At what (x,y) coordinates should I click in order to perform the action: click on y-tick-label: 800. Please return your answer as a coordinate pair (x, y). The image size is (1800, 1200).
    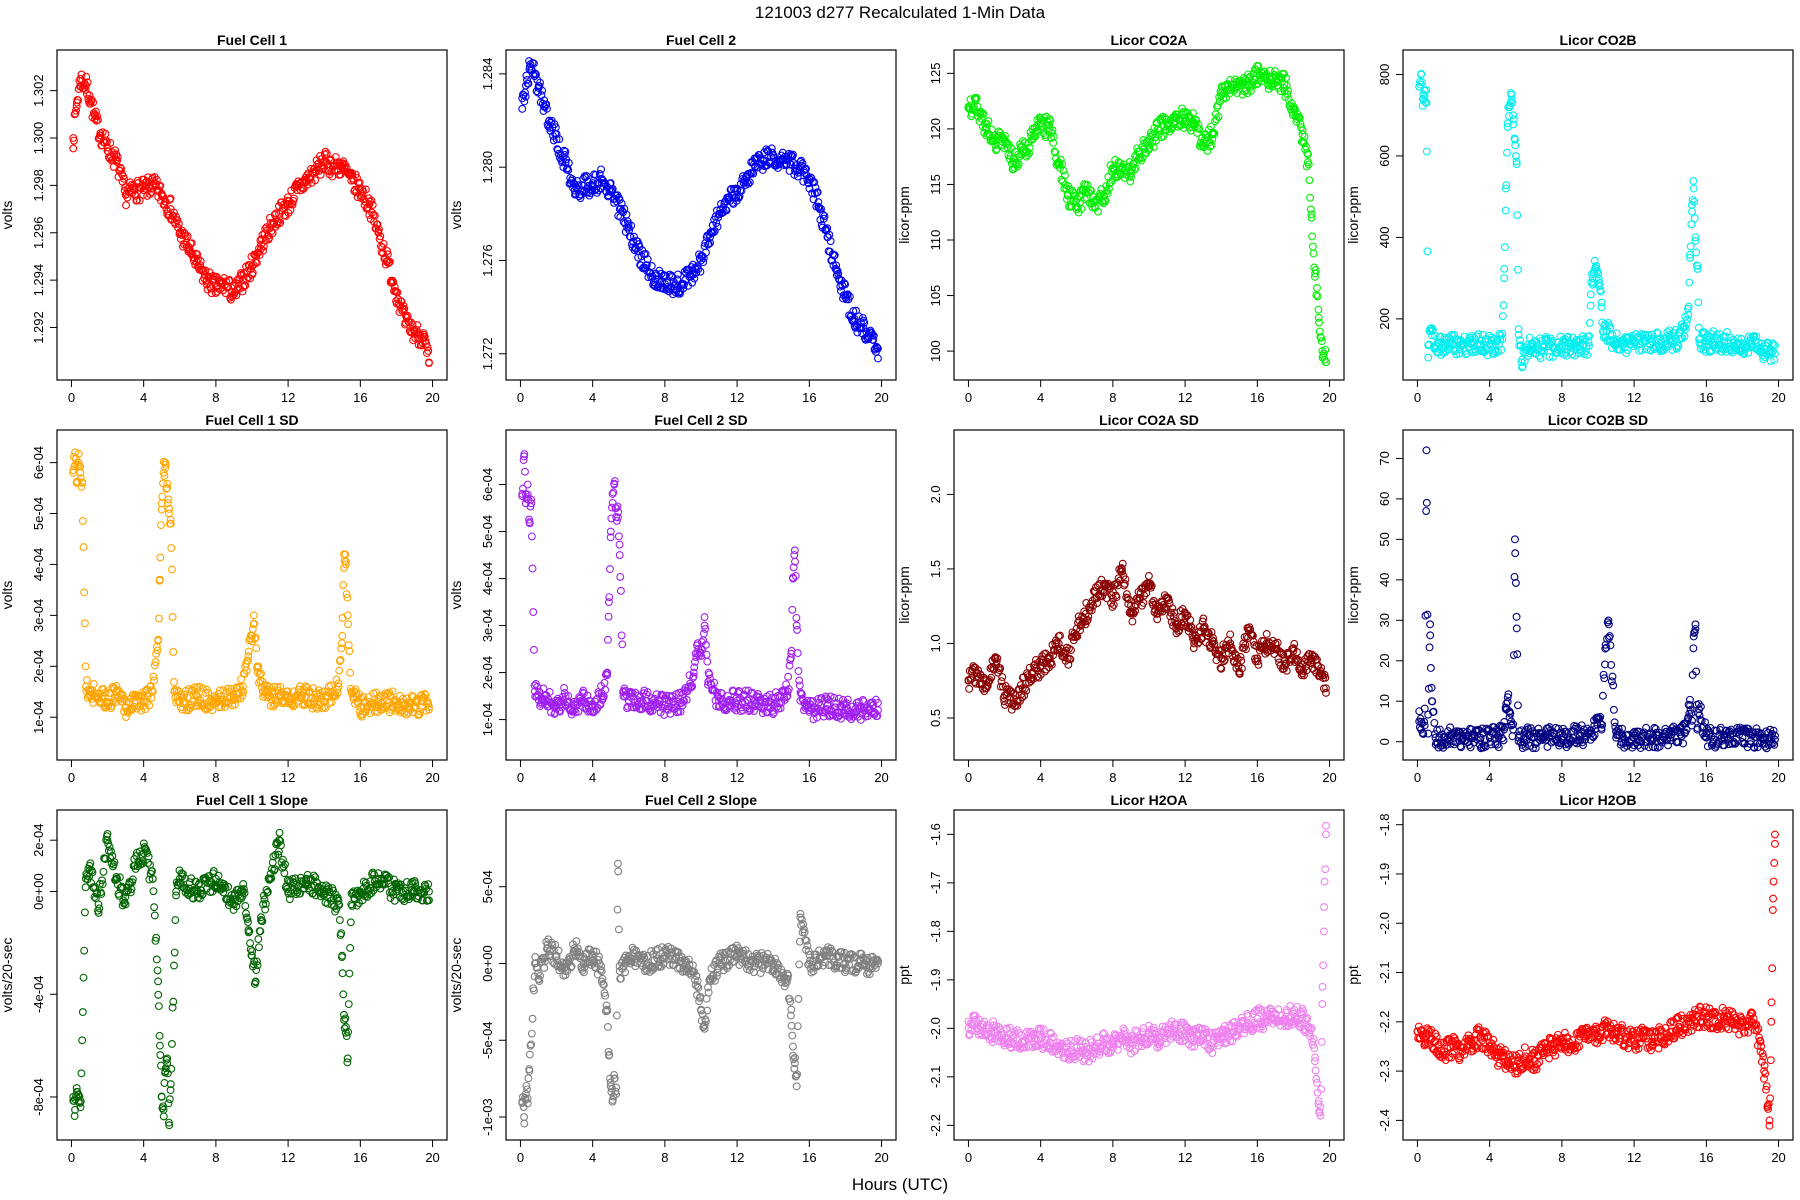
    Looking at the image, I should click on (1384, 75).